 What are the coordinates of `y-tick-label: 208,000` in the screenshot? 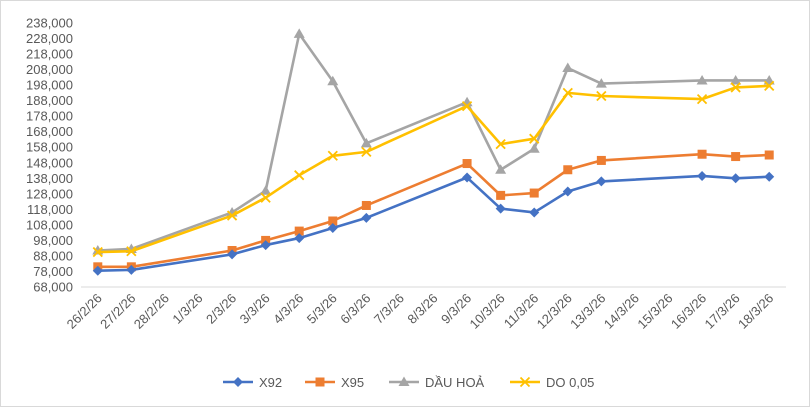 It's located at (49, 69).